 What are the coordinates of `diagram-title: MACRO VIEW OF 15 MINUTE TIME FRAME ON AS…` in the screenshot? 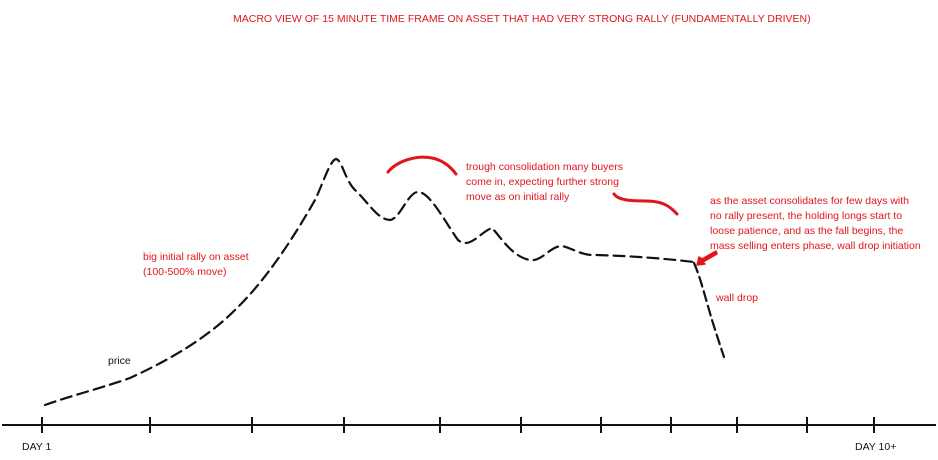 It's located at (522, 19).